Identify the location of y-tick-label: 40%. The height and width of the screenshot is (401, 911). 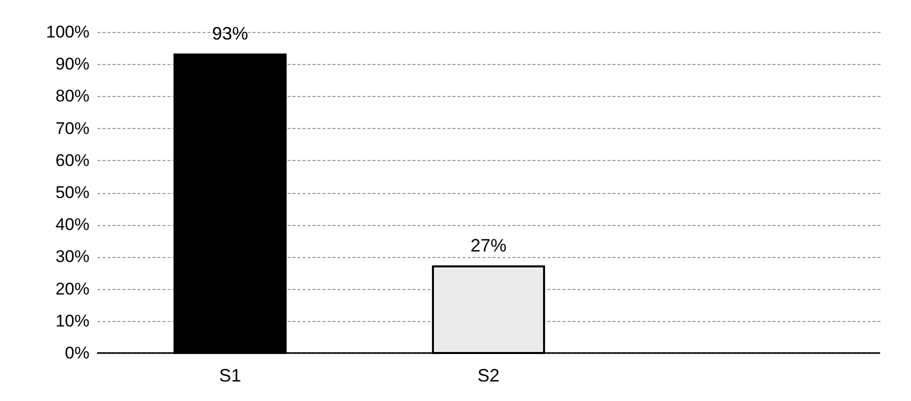
(72, 224).